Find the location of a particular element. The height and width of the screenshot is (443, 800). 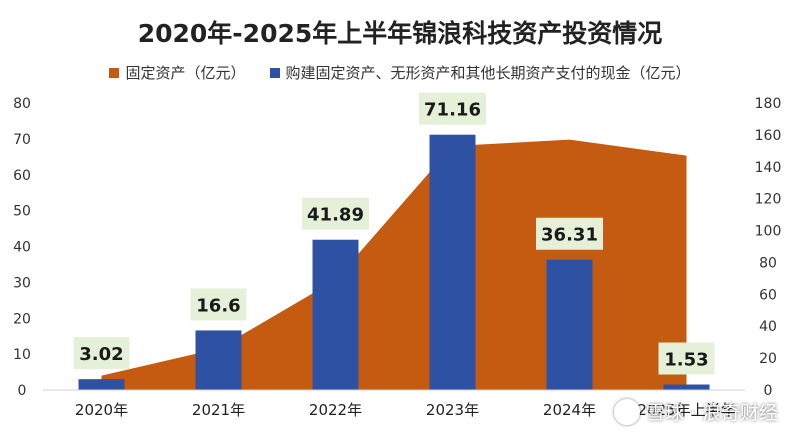

data-label: 1.53 is located at coordinates (686, 360).